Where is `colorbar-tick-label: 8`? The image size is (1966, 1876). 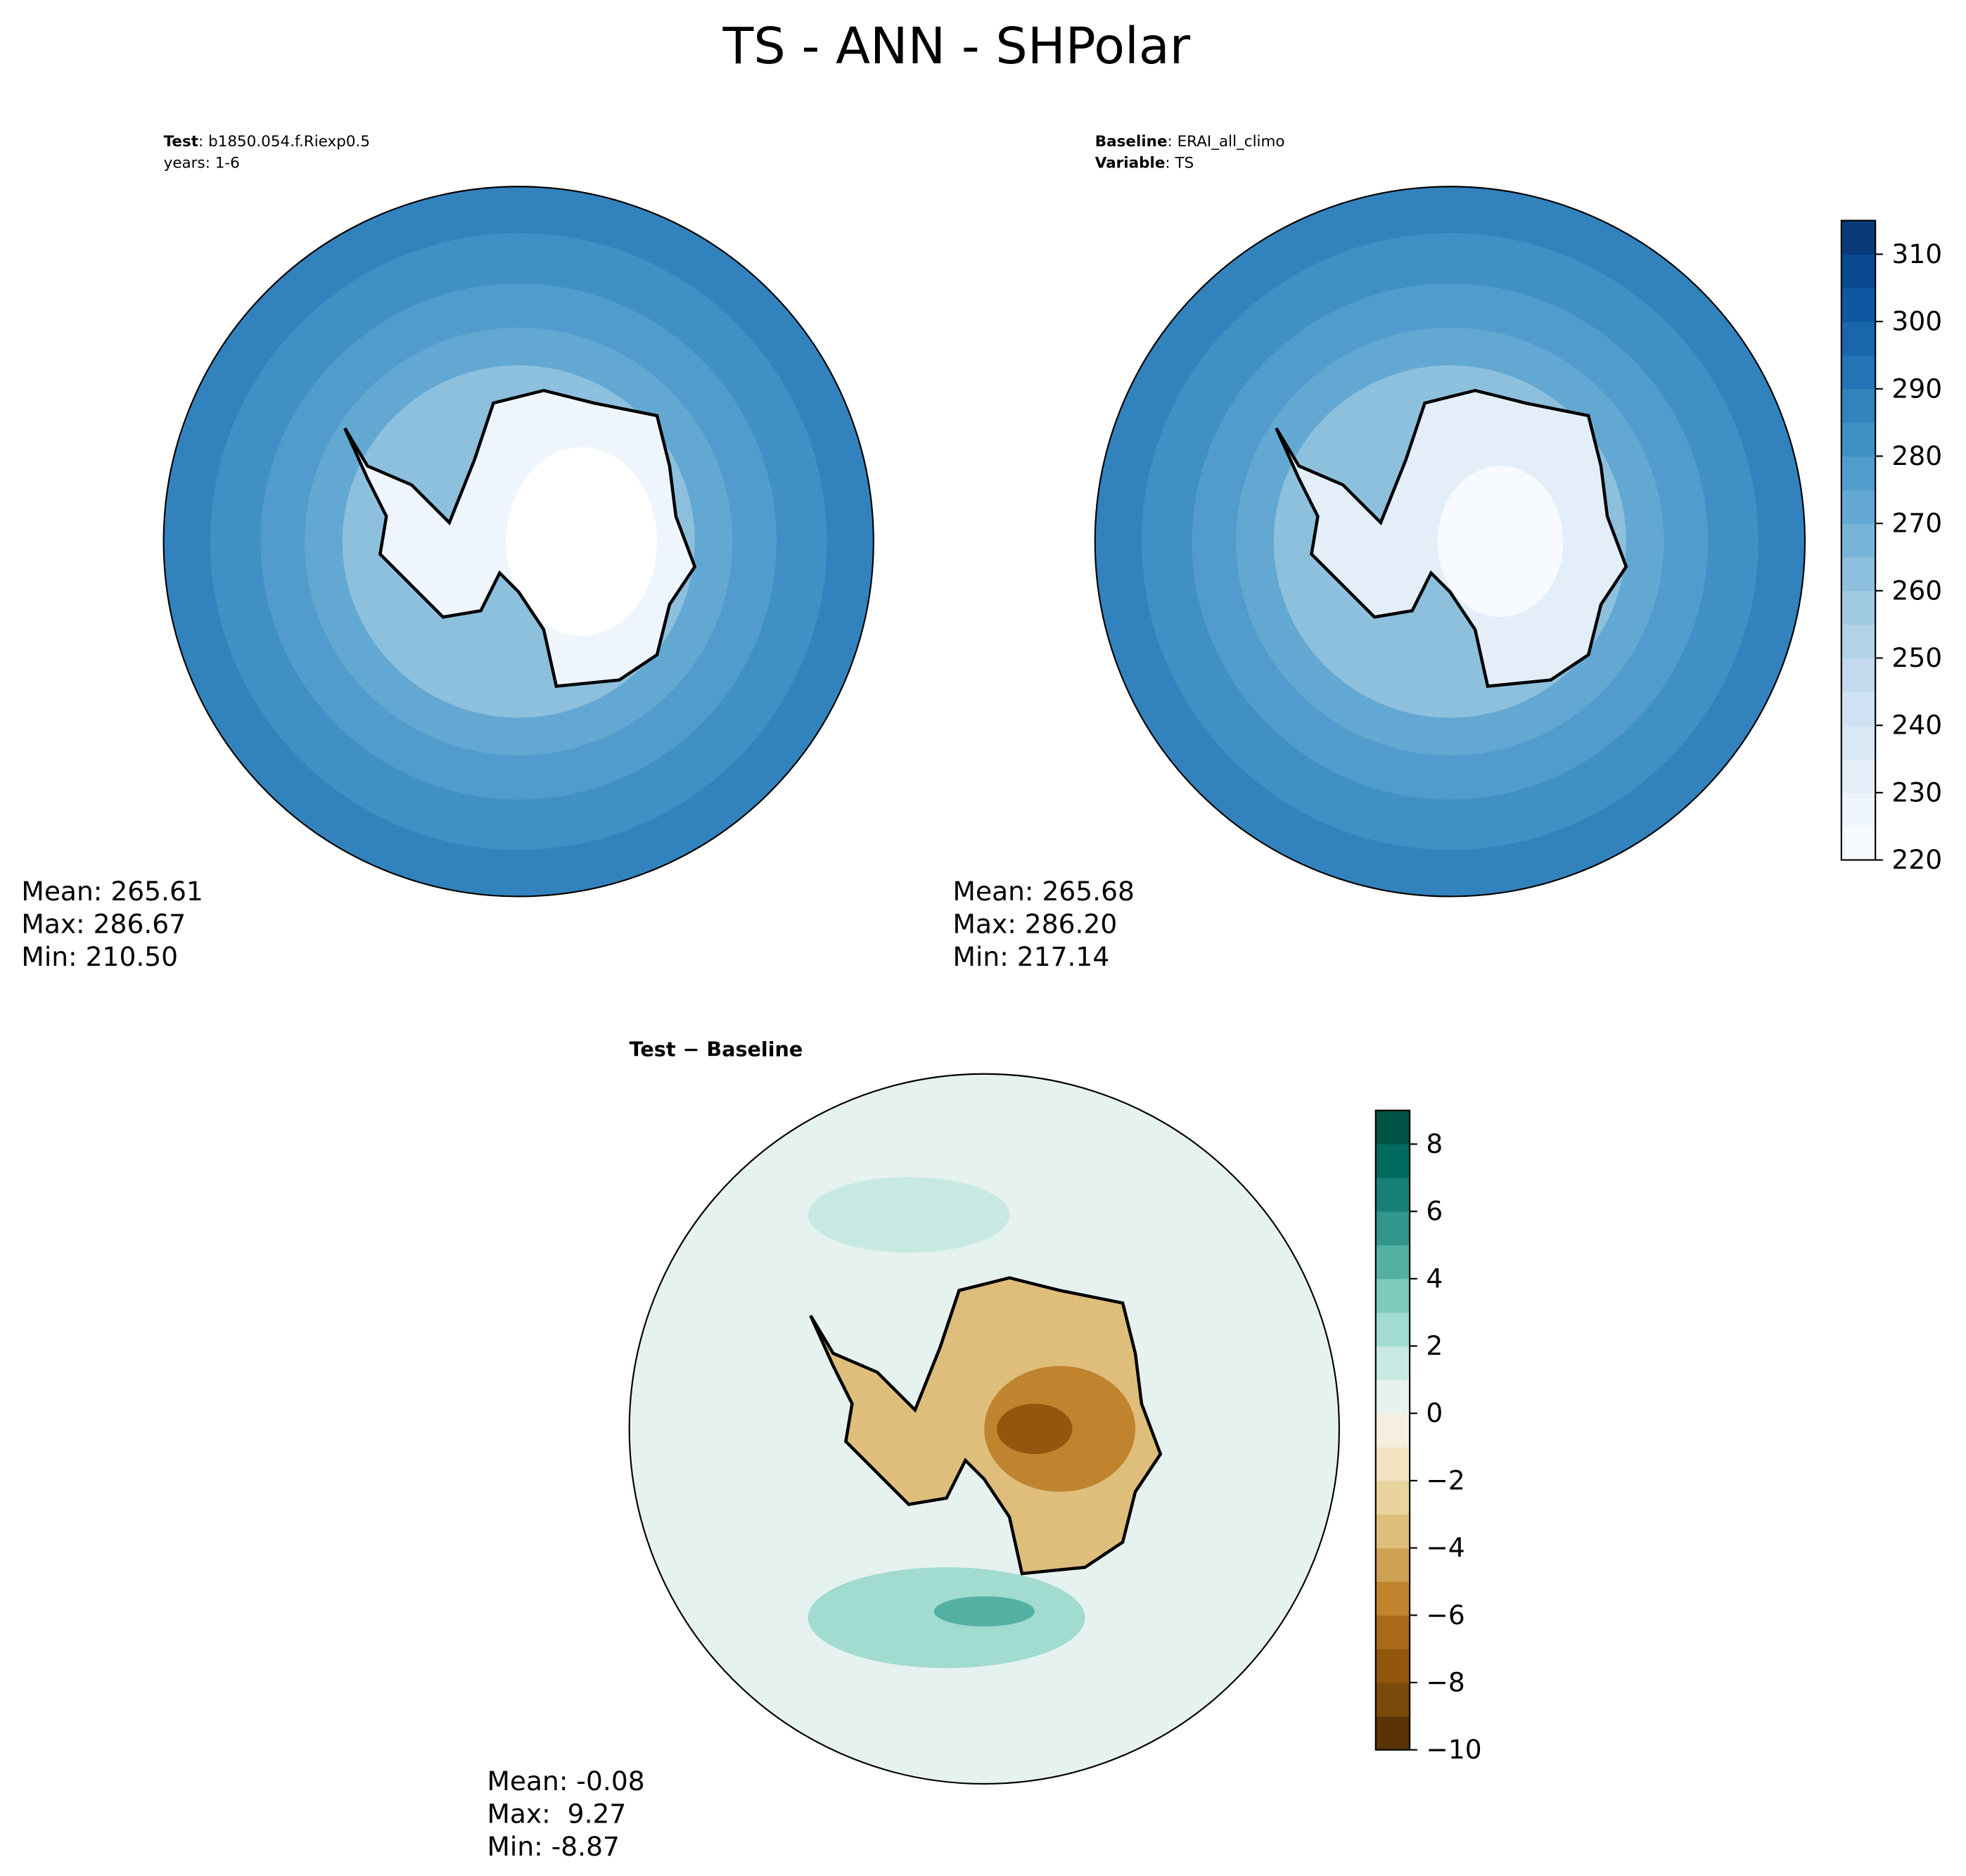 colorbar-tick-label: 8 is located at coordinates (1434, 1143).